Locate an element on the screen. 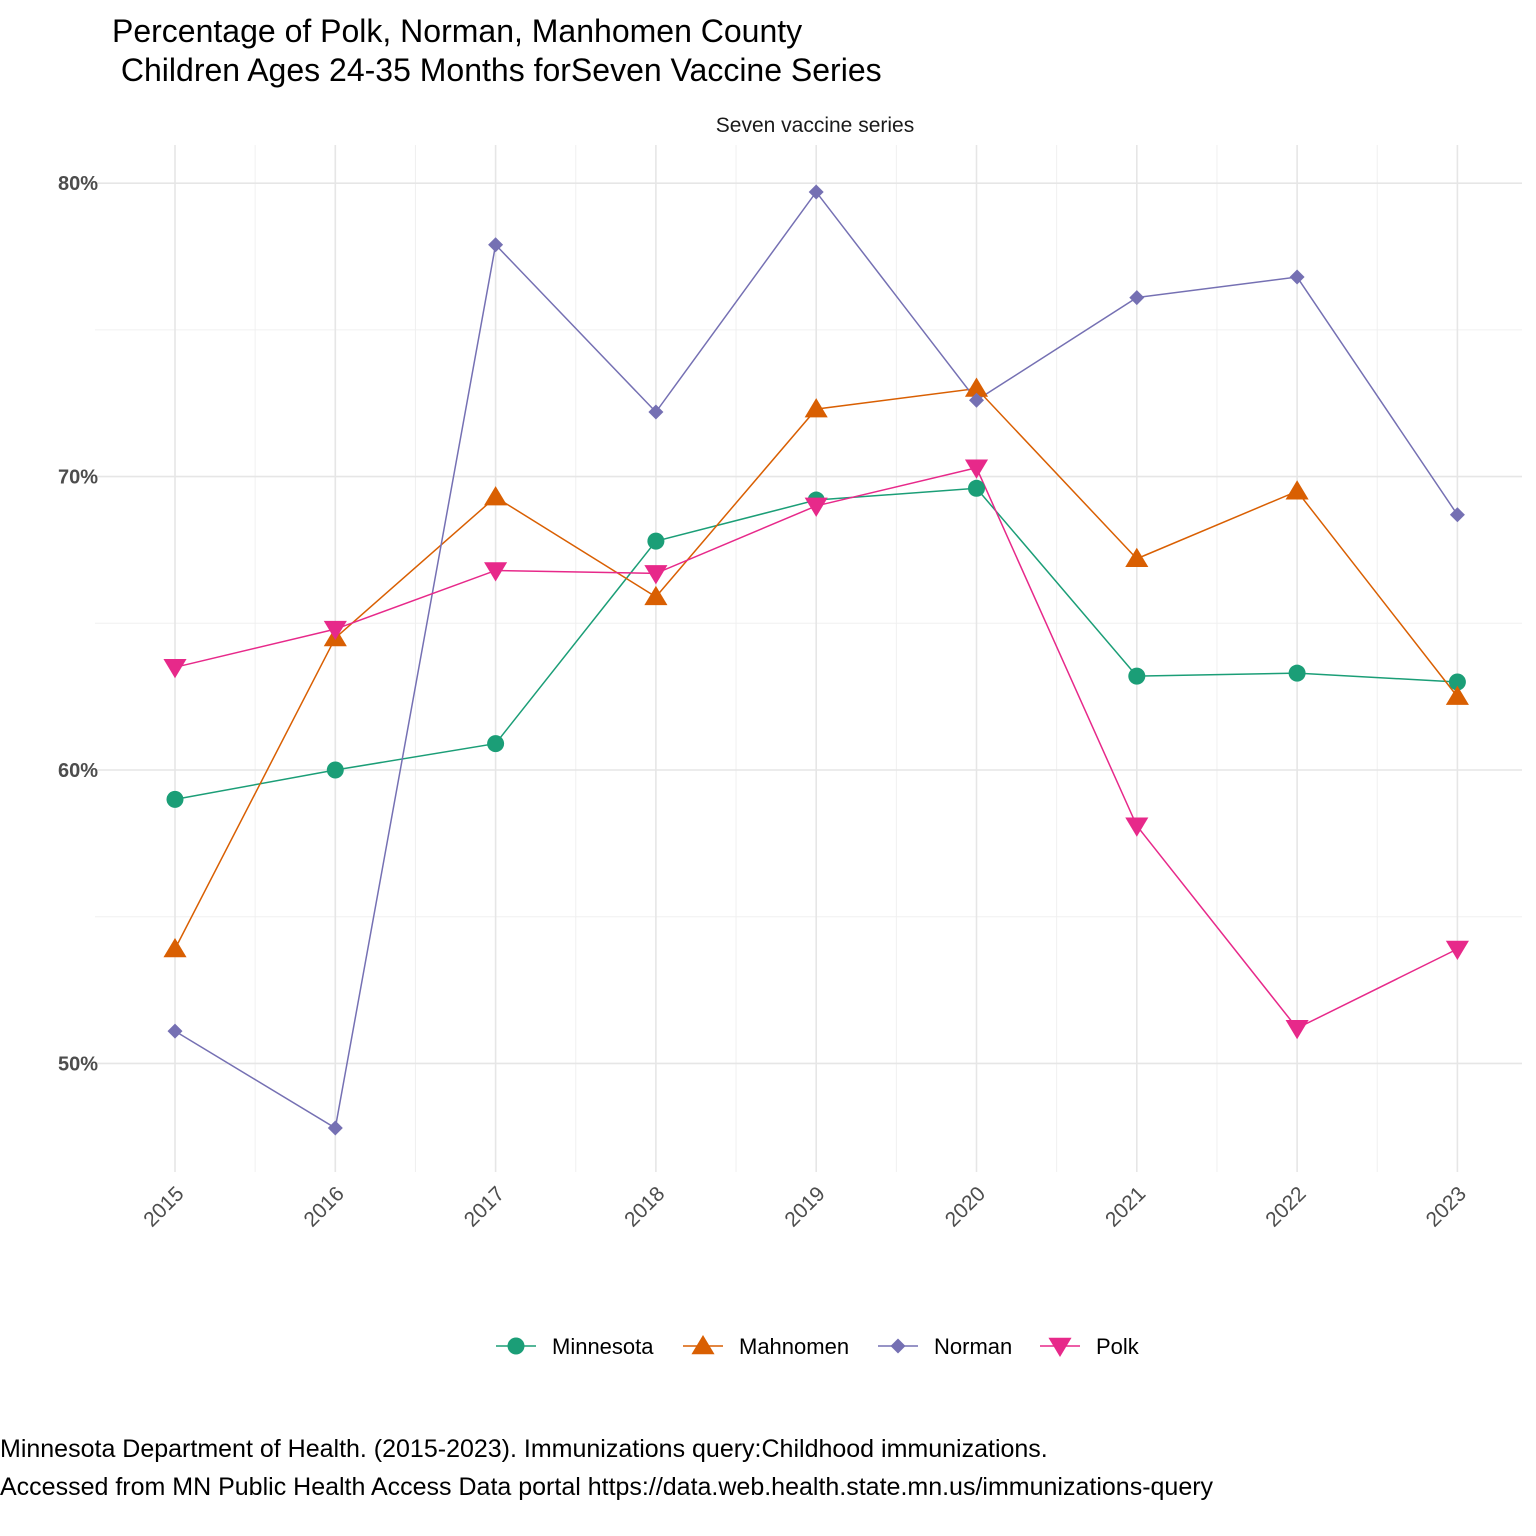 Image resolution: width=1536 pixels, height=1536 pixels. legend-marker-minnesota is located at coordinates (516, 1346).